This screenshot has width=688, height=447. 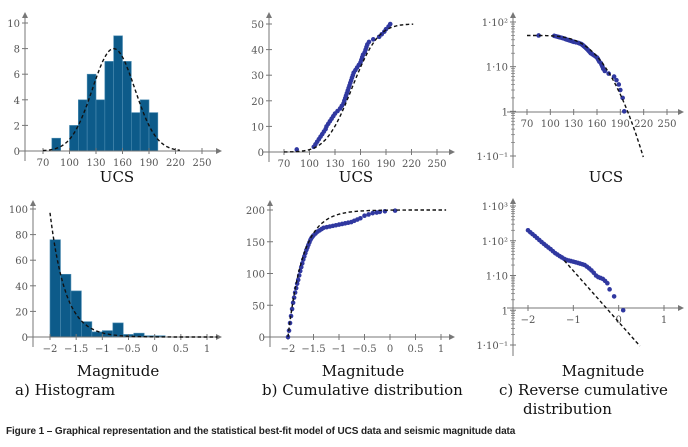 What do you see at coordinates (21, 236) in the screenshot?
I see `y-tick-label: 80` at bounding box center [21, 236].